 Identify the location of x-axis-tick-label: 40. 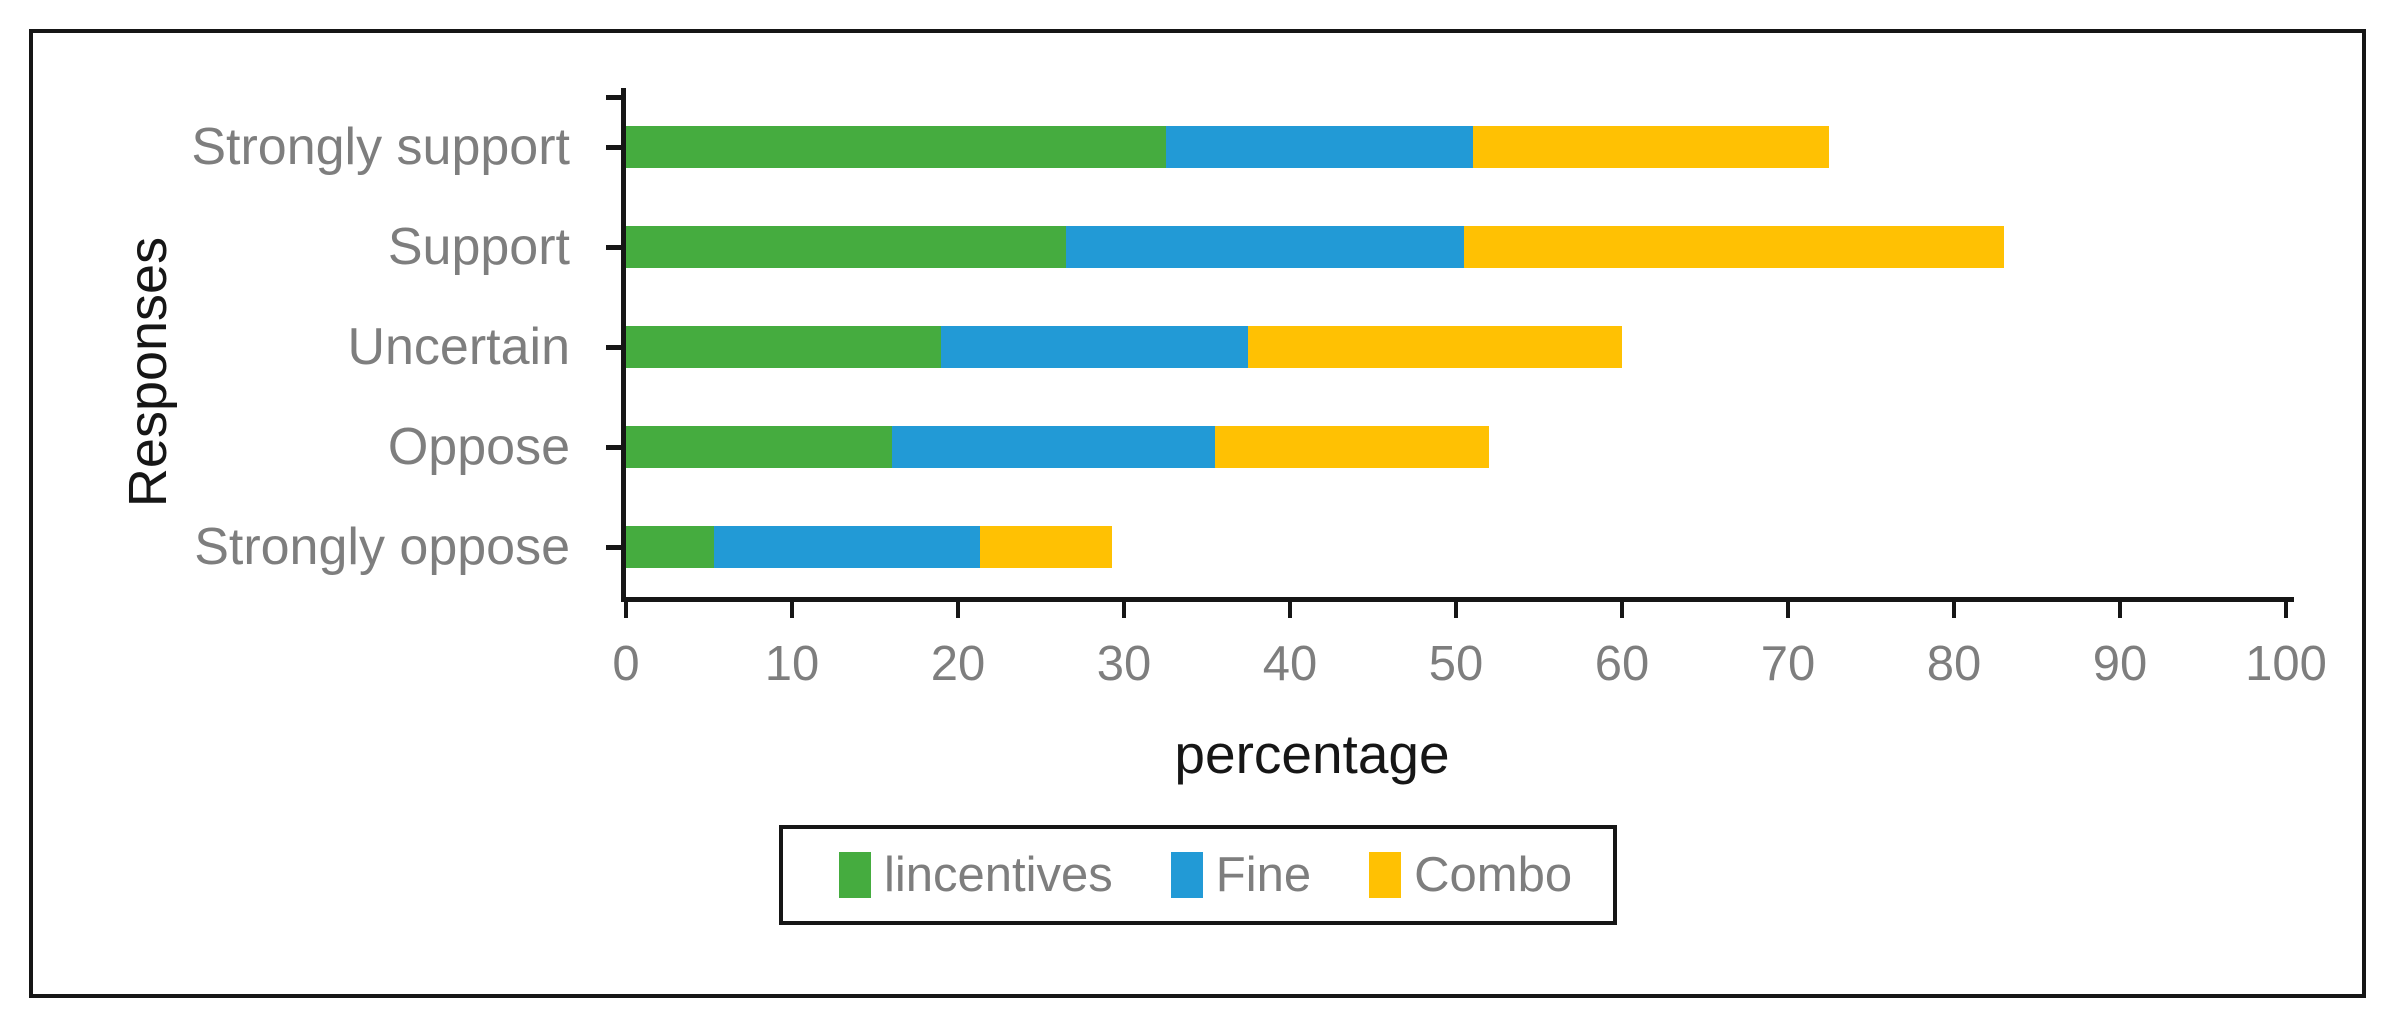
(1290, 664).